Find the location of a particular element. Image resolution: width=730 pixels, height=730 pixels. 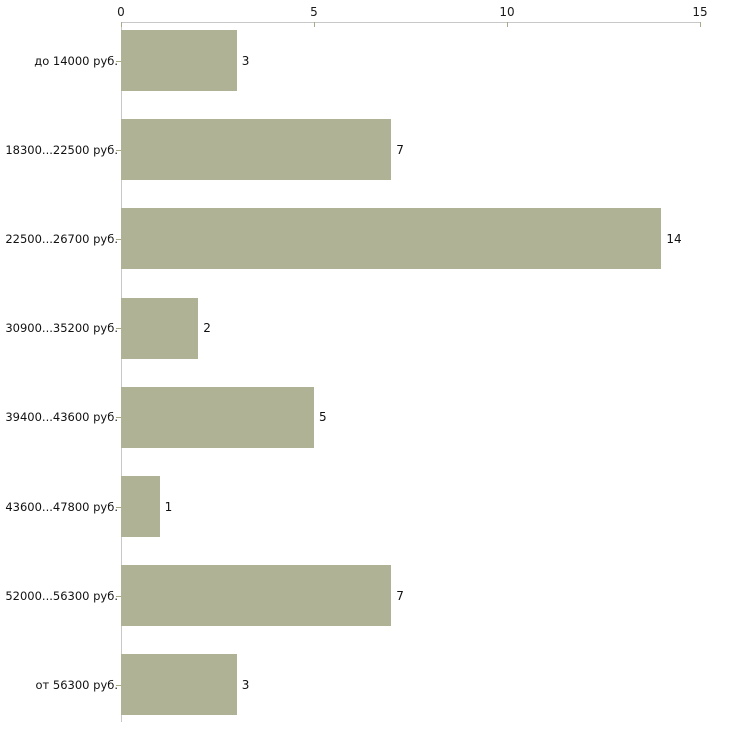

x-tick-label: 10 is located at coordinates (507, 12).